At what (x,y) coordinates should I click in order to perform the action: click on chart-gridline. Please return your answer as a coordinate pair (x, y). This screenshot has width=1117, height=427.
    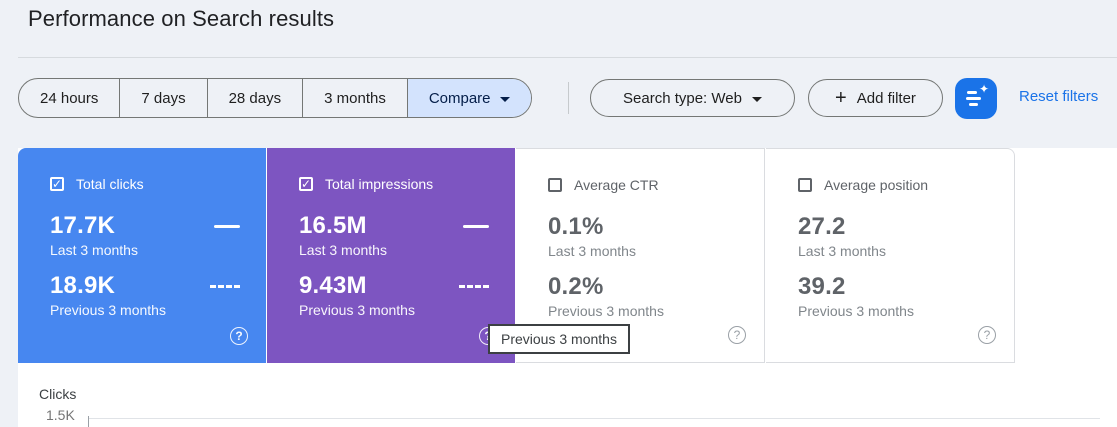
    Looking at the image, I should click on (594, 418).